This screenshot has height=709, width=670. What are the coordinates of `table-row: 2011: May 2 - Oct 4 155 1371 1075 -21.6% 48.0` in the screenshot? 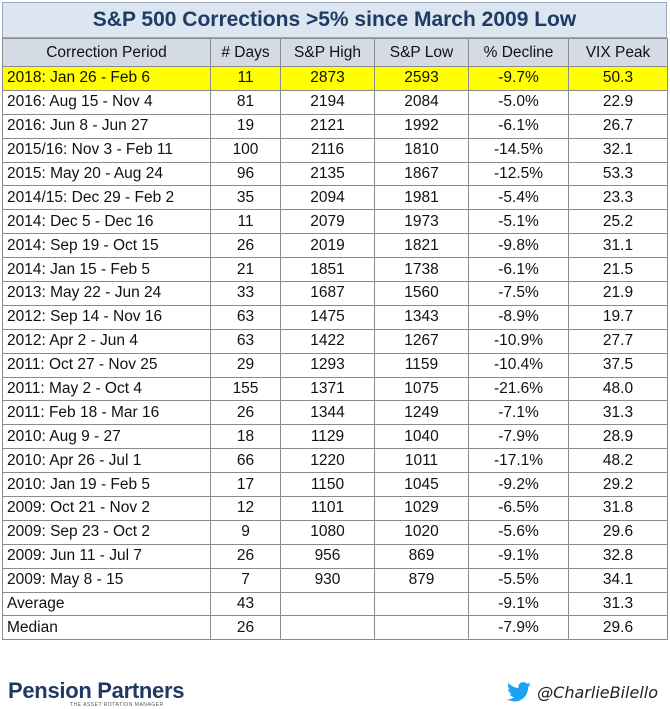 It's located at (335, 389).